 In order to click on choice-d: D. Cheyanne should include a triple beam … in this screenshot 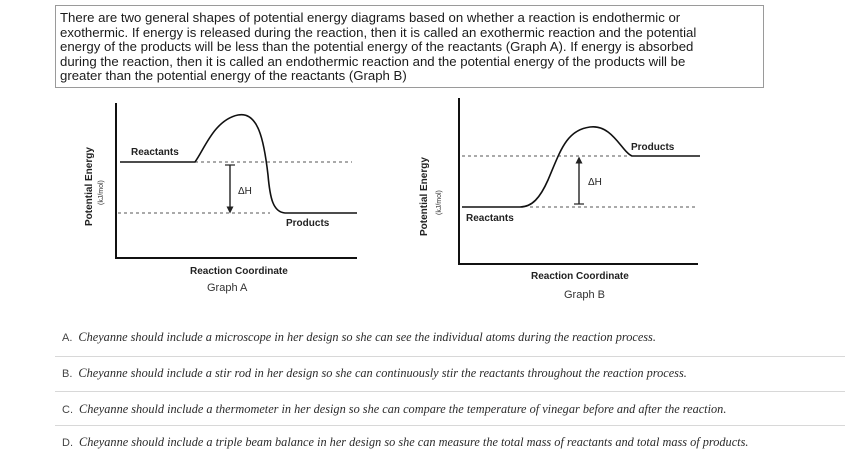, I will do `click(405, 442)`.